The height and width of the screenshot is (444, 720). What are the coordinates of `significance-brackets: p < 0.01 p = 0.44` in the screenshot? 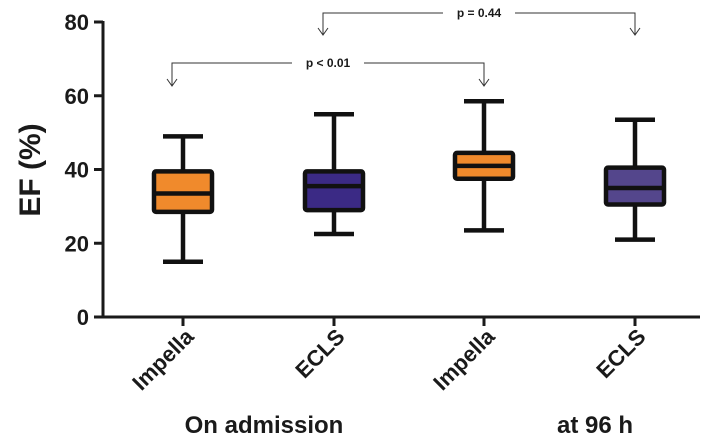 It's located at (403, 46).